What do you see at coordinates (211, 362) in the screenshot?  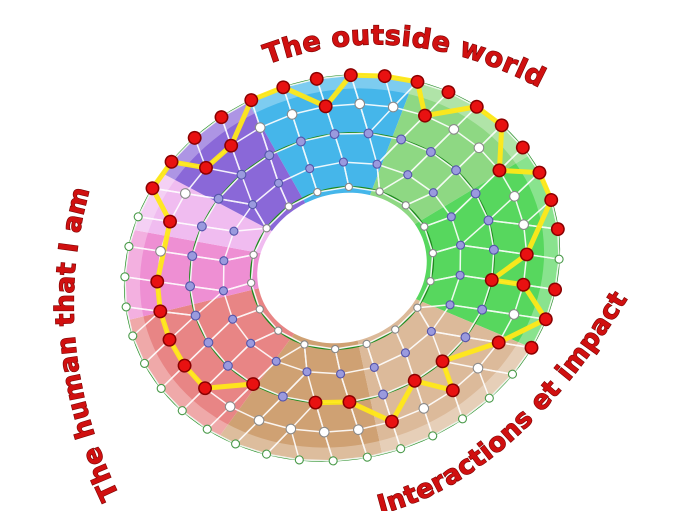 I see `sector-salmon` at bounding box center [211, 362].